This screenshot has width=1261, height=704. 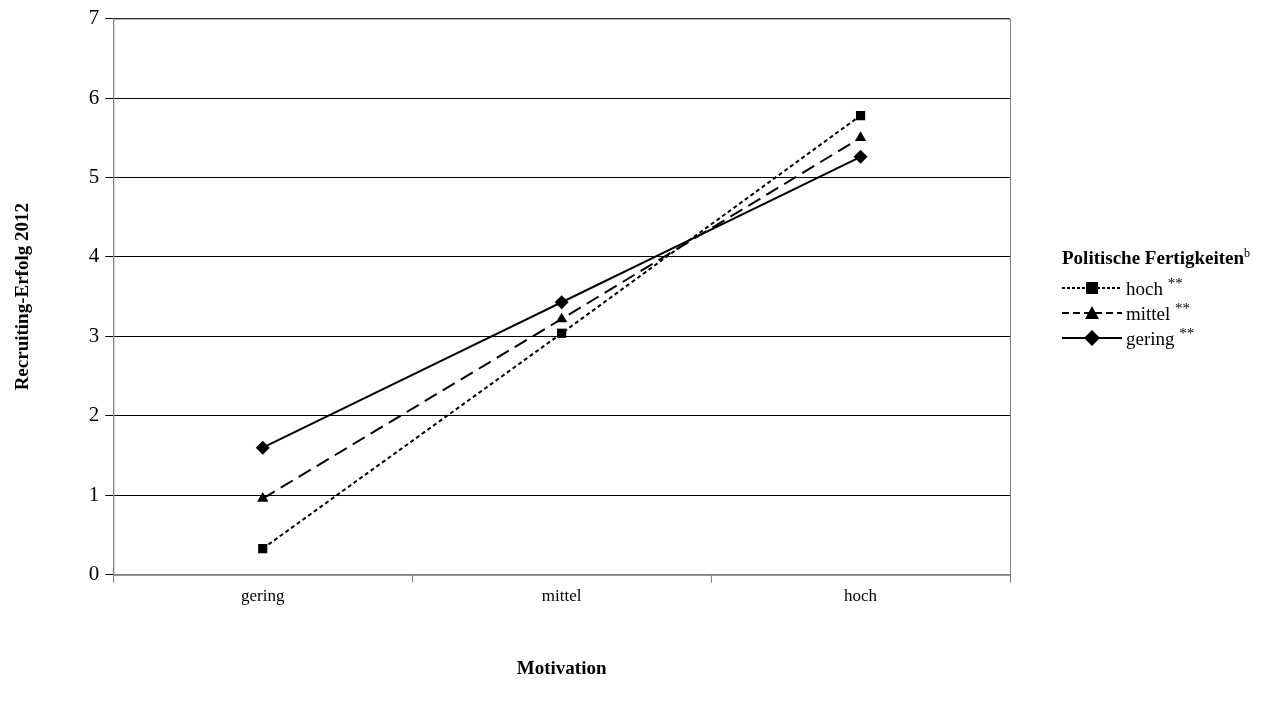 I want to click on x-tick-label: mittel, so click(x=561, y=596).